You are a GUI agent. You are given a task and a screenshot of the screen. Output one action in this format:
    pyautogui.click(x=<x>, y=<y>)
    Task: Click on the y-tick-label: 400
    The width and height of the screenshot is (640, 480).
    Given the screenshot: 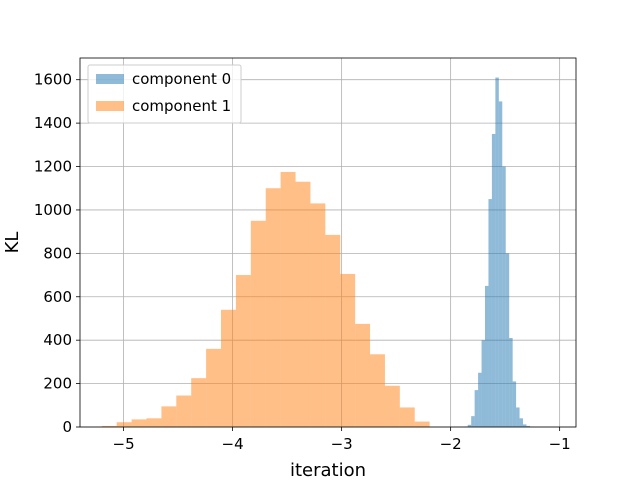 What is the action you would take?
    pyautogui.click(x=57, y=340)
    